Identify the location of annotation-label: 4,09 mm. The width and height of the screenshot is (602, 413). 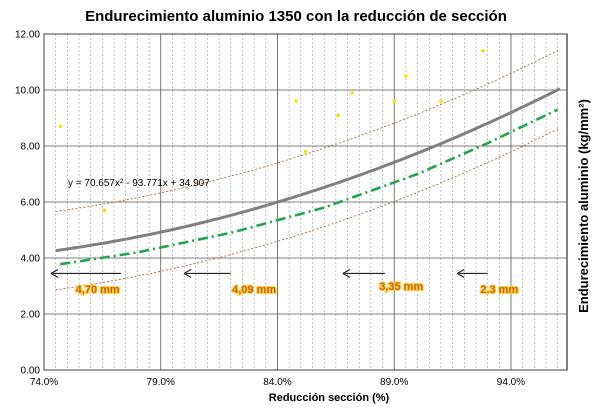
(254, 290).